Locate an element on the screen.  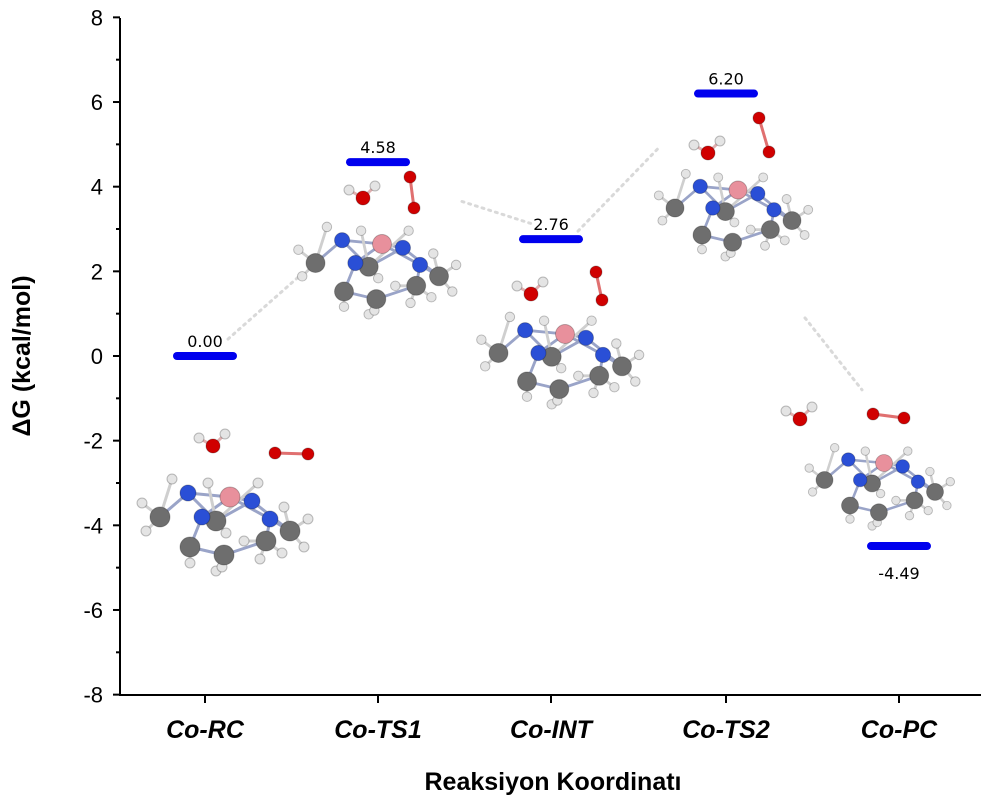
y-tick-label: -2 is located at coordinates (93, 441).